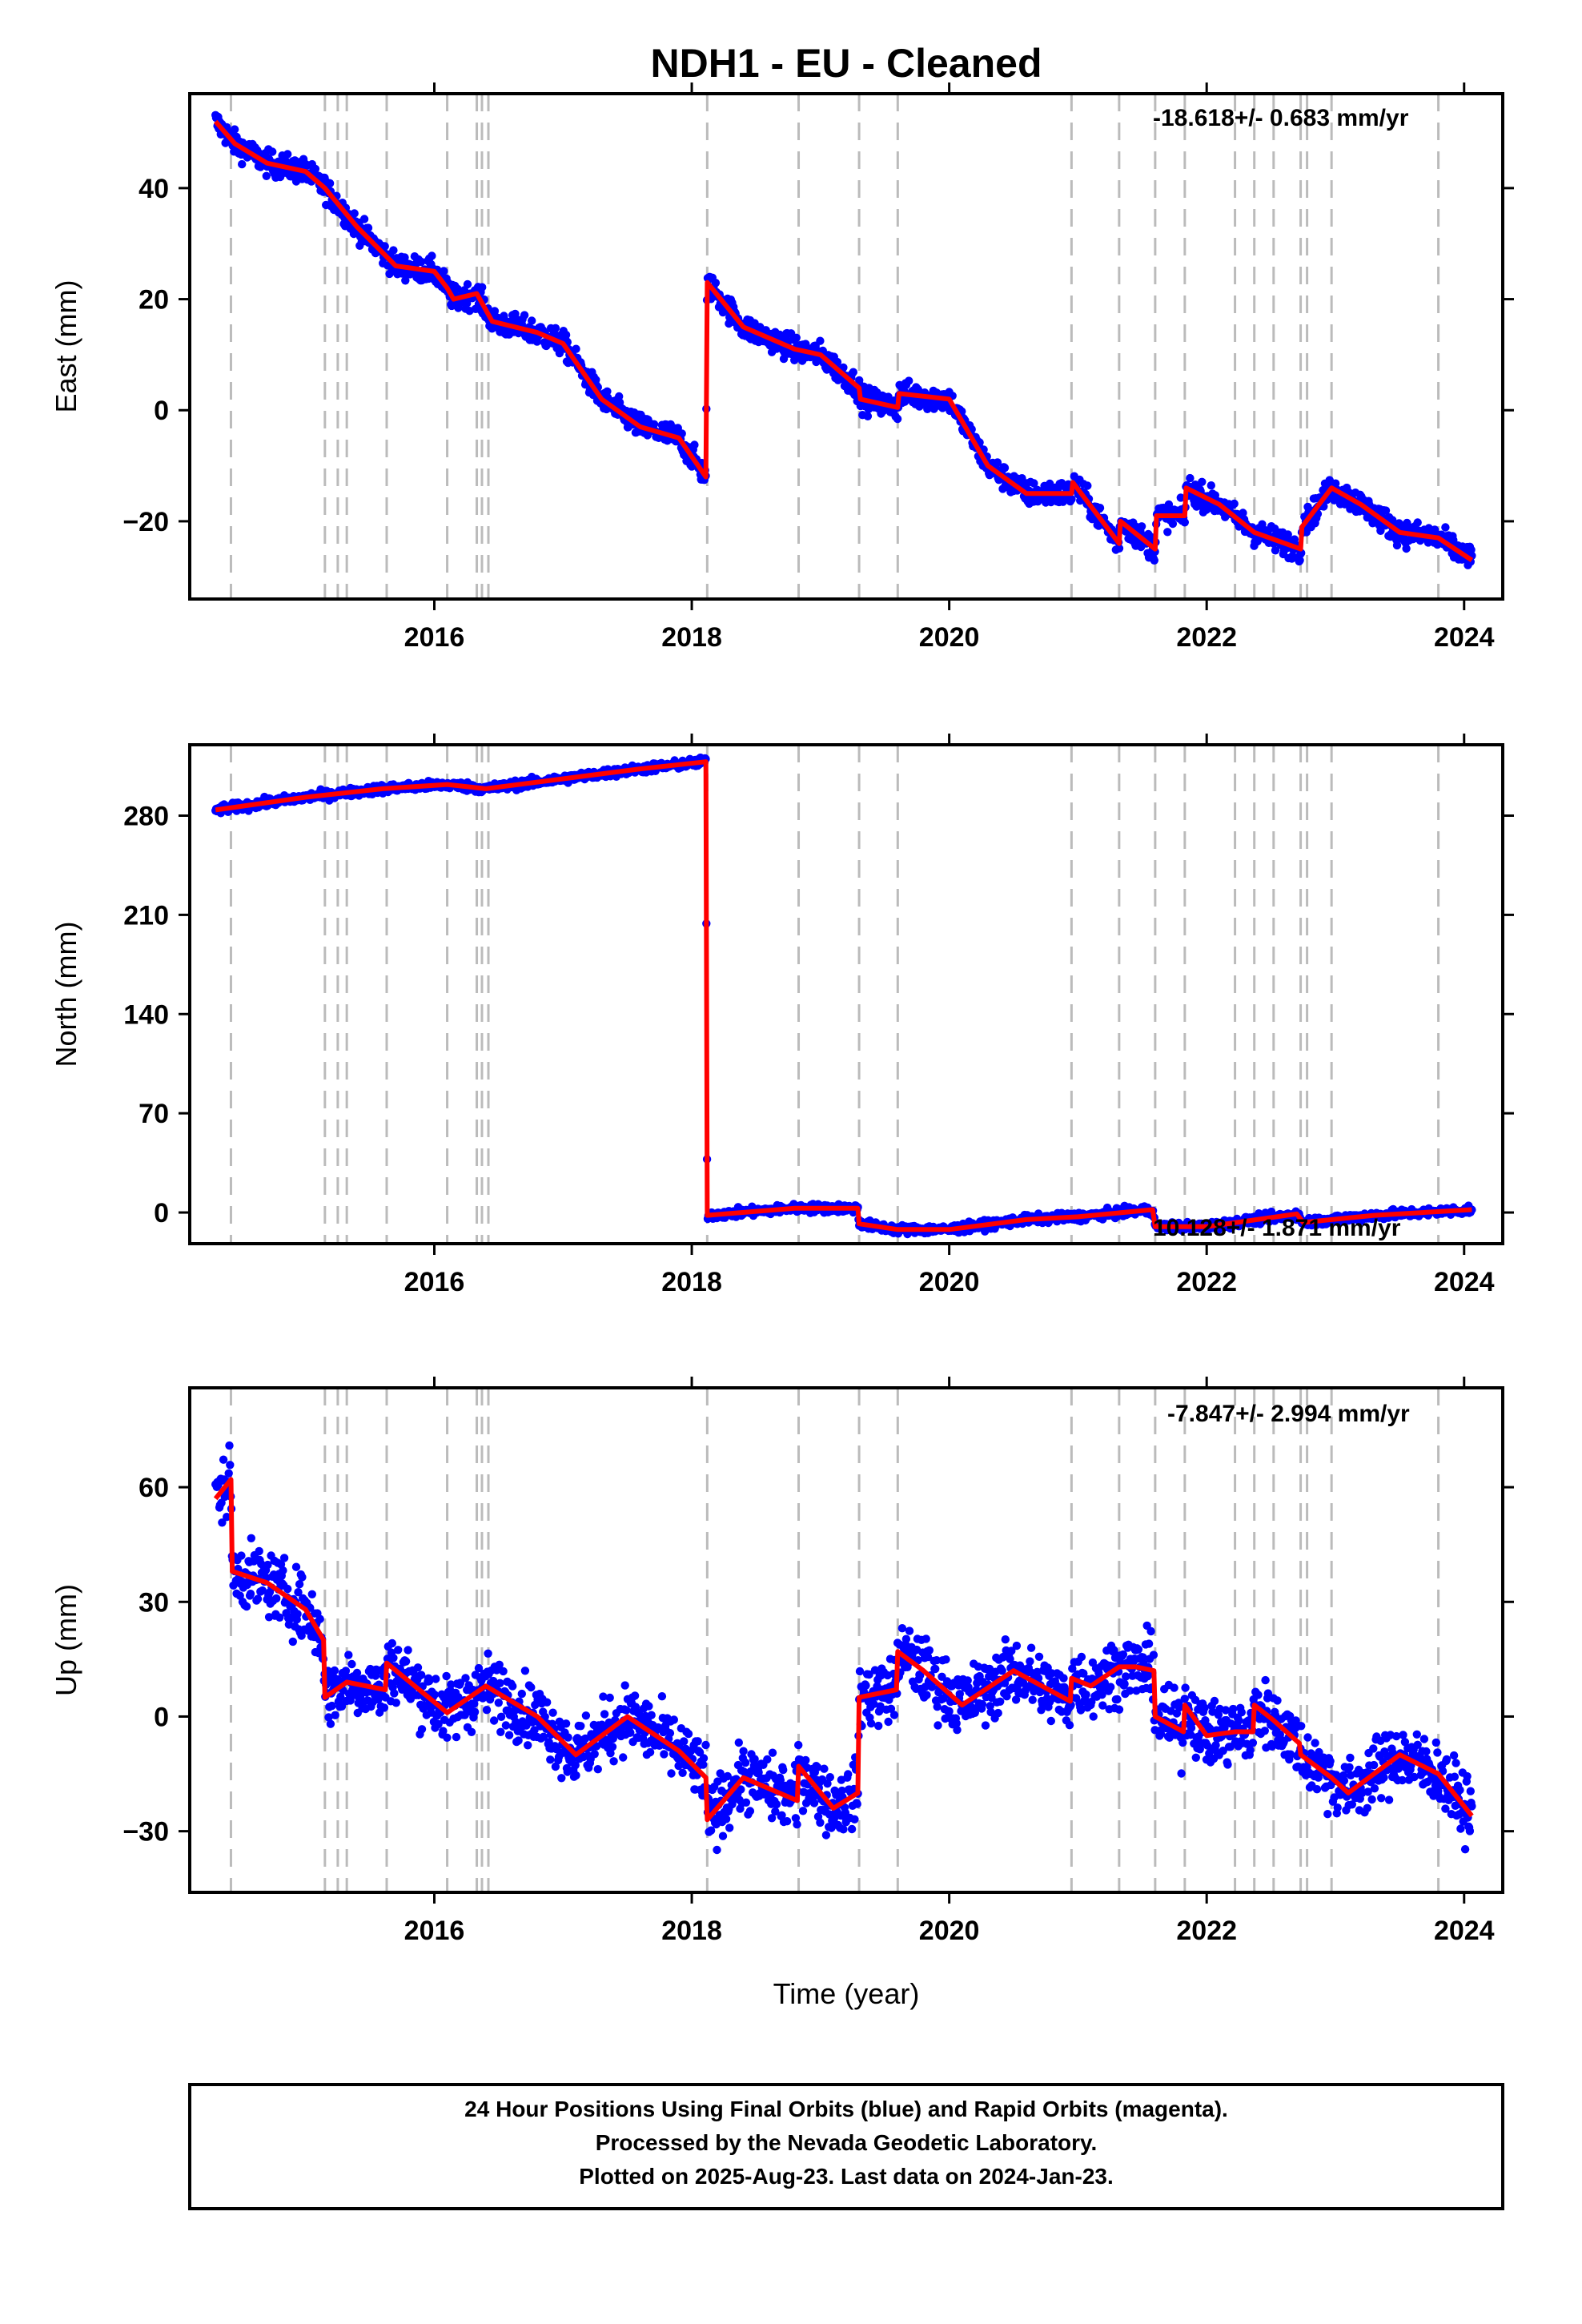 The width and height of the screenshot is (1582, 2324). Describe the element at coordinates (145, 522) in the screenshot. I see `y-tick-label: −20` at that location.